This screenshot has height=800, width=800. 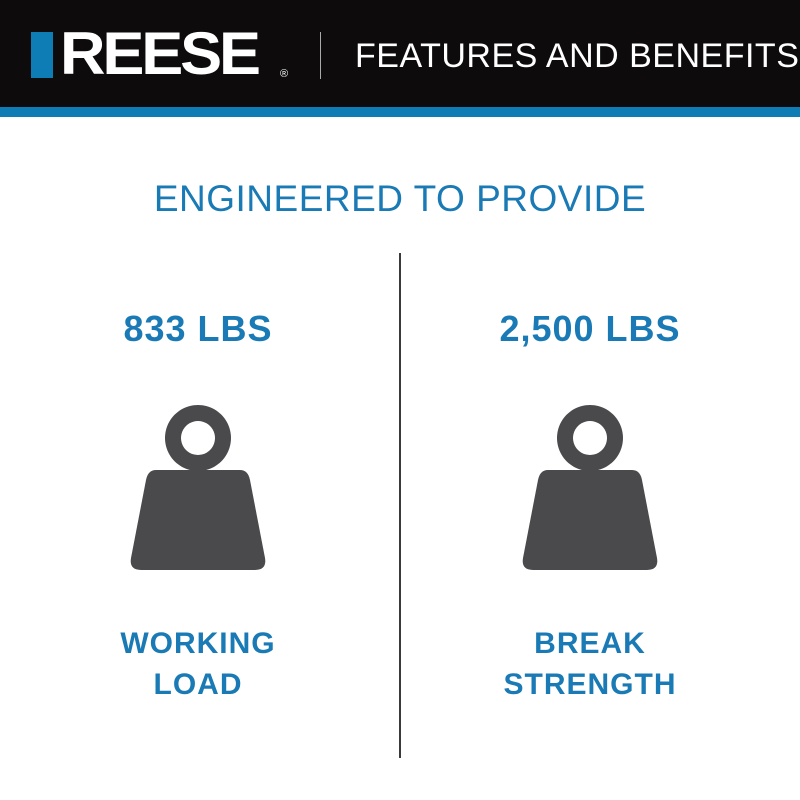 What do you see at coordinates (590, 643) in the screenshot?
I see `label-line: BREAK` at bounding box center [590, 643].